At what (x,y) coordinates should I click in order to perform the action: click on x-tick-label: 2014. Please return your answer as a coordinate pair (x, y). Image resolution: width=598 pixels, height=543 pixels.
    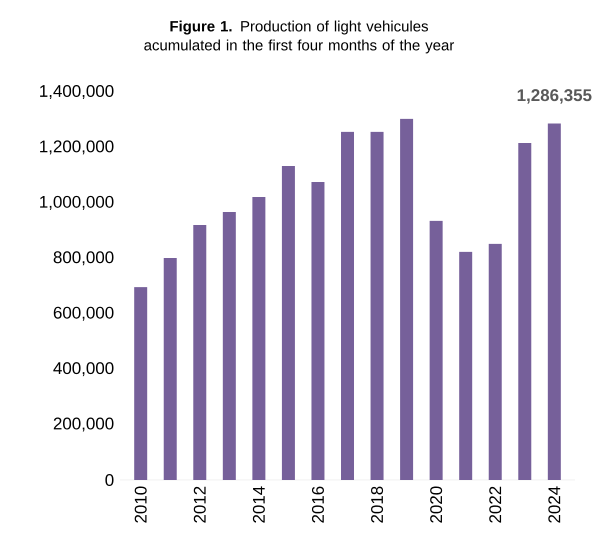
    Looking at the image, I should click on (258, 504).